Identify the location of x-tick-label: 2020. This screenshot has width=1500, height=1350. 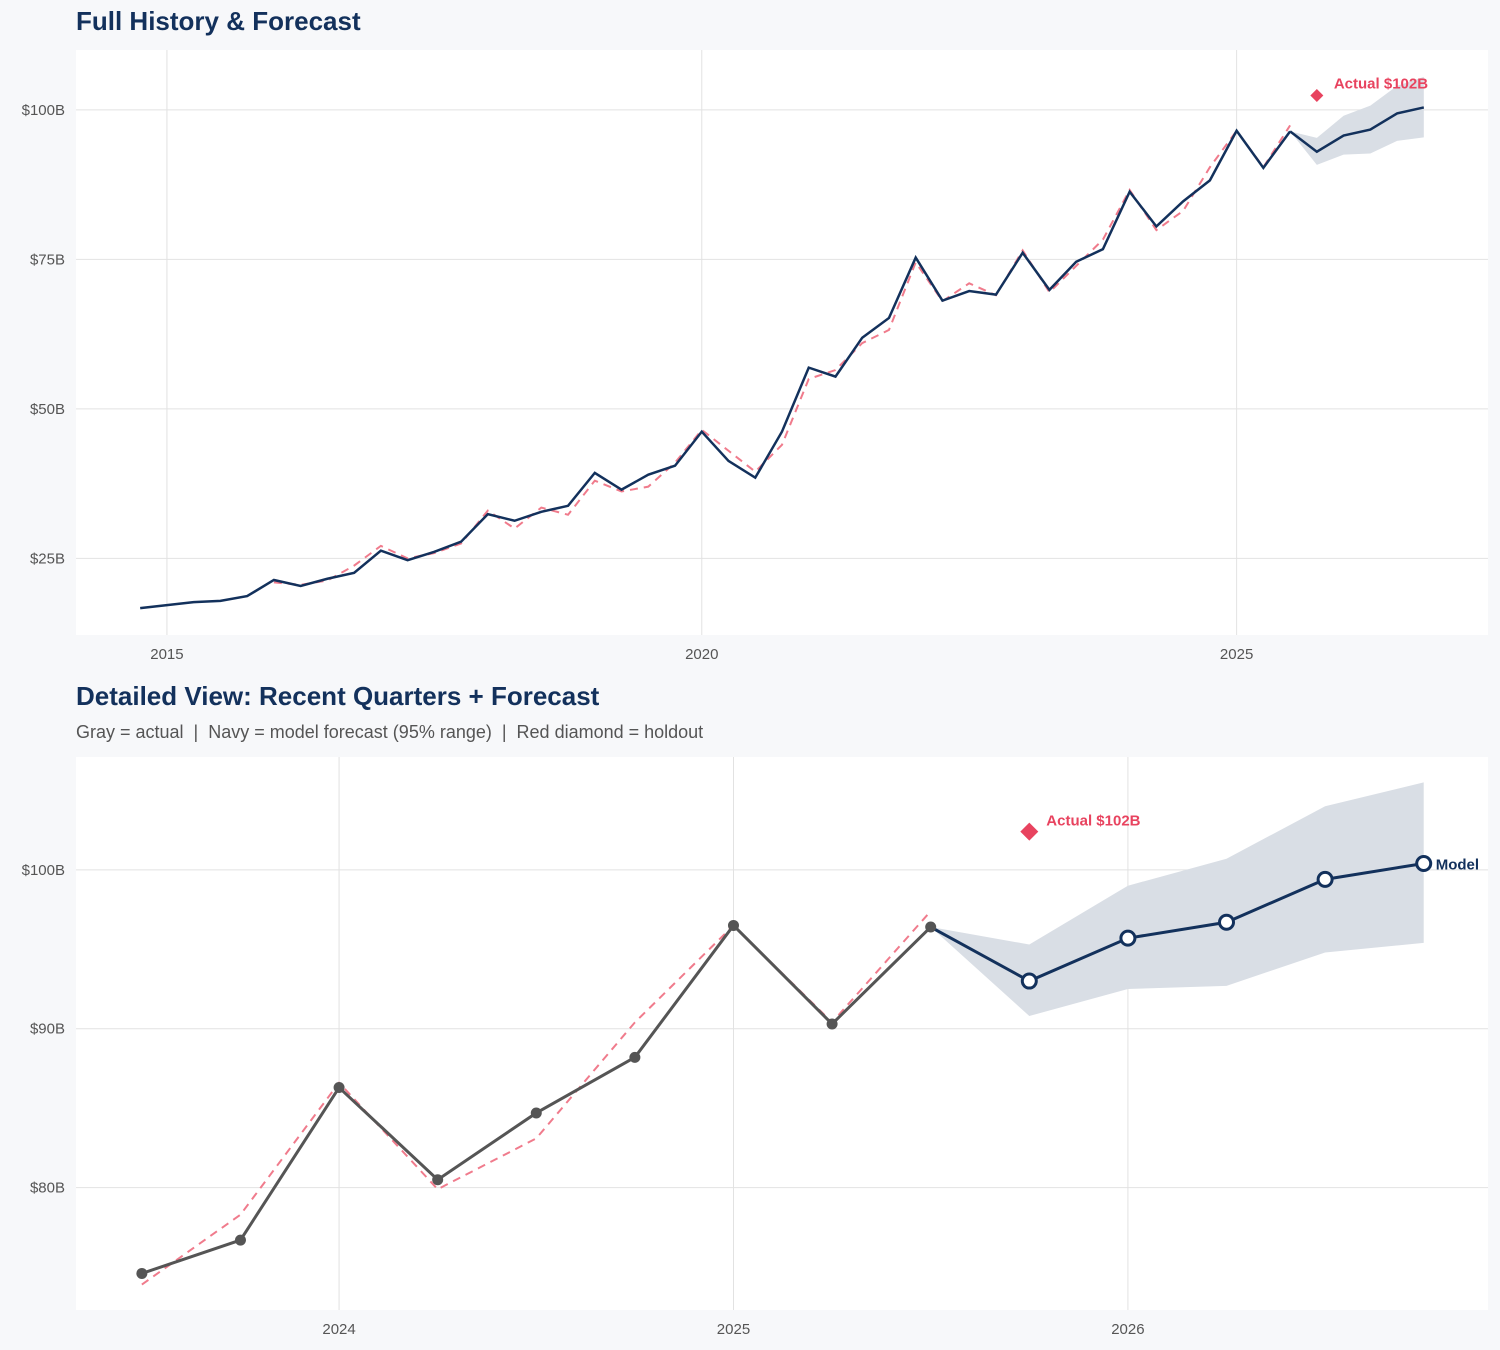
(701, 654).